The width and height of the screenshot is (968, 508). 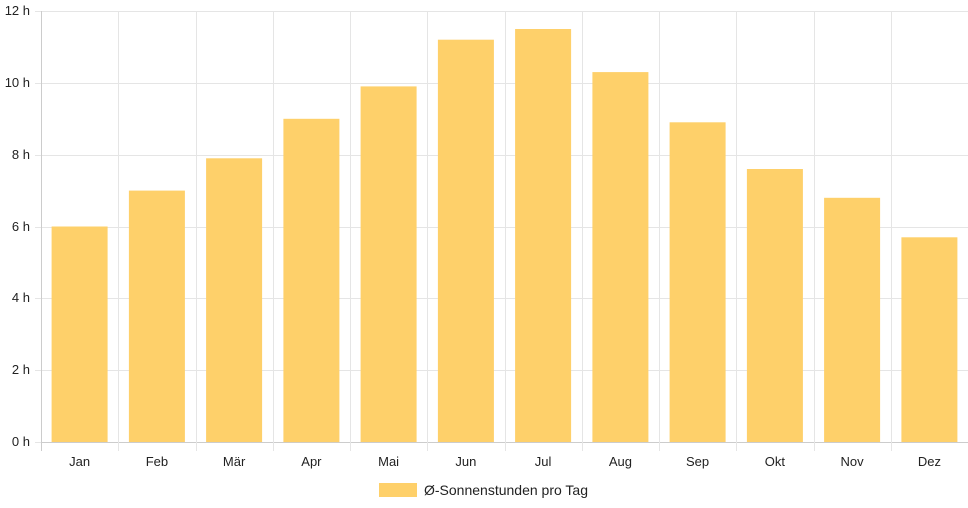 I want to click on y-tick-label: 4 h, so click(x=21, y=297).